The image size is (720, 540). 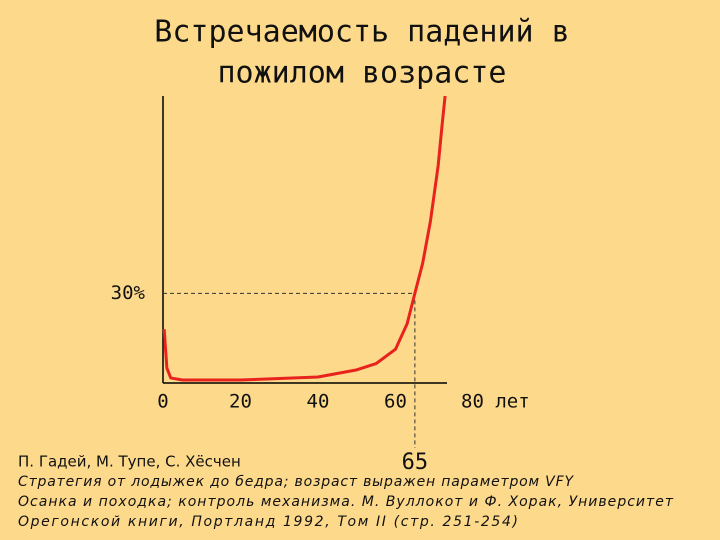 What do you see at coordinates (361, 32) in the screenshot?
I see `chart-title: Встречаемость падений в` at bounding box center [361, 32].